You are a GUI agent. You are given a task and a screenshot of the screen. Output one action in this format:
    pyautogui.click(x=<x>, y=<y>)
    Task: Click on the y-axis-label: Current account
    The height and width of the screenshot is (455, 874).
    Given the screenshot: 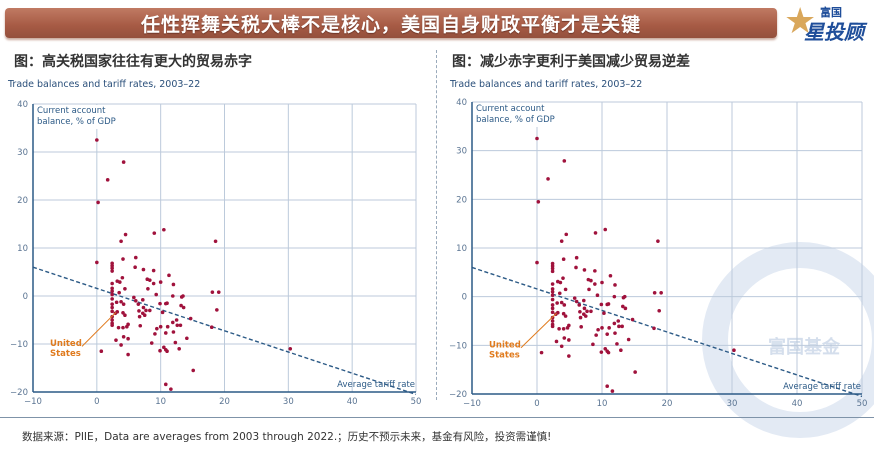 What is the action you would take?
    pyautogui.click(x=71, y=111)
    